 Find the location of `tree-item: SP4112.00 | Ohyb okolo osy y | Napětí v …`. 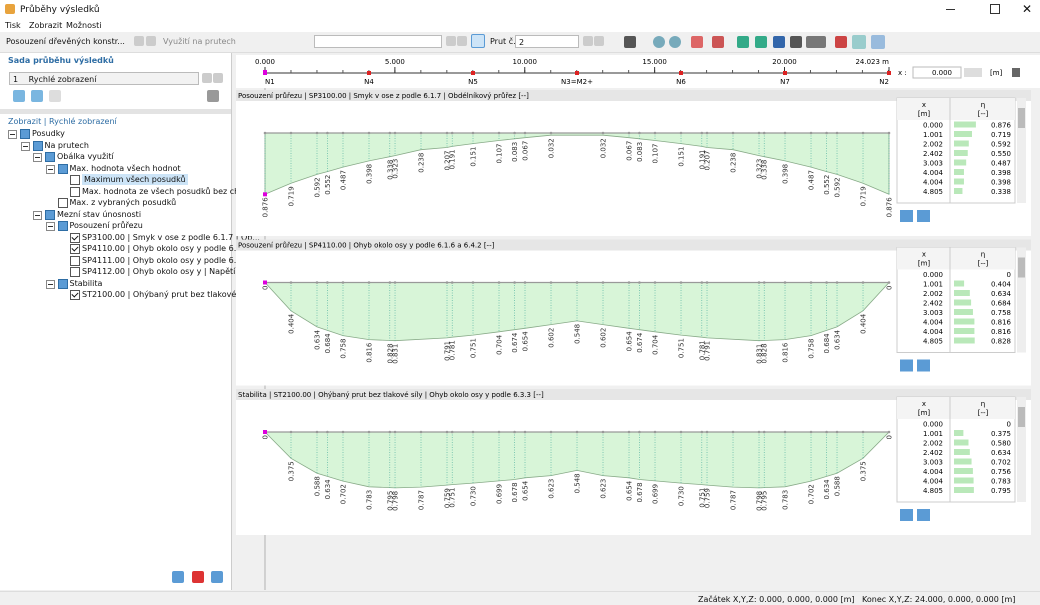

tree-item: SP4112.00 | Ohyb okolo osy y | Napětí v … is located at coordinates (130, 271).